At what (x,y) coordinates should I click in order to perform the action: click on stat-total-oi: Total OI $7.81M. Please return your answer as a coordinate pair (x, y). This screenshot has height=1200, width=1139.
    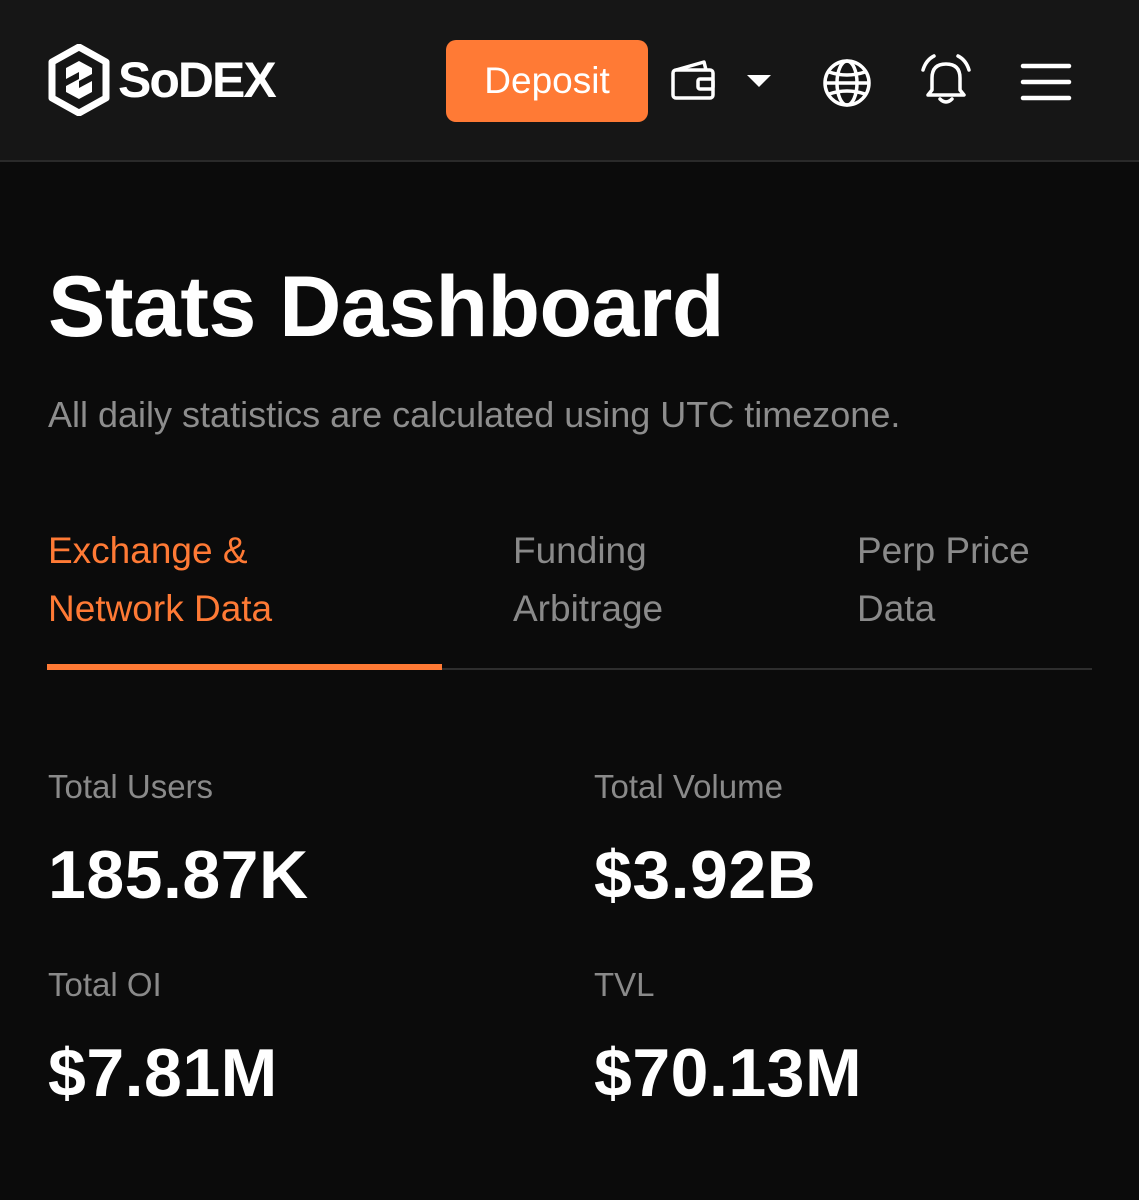
    Looking at the image, I should click on (163, 1039).